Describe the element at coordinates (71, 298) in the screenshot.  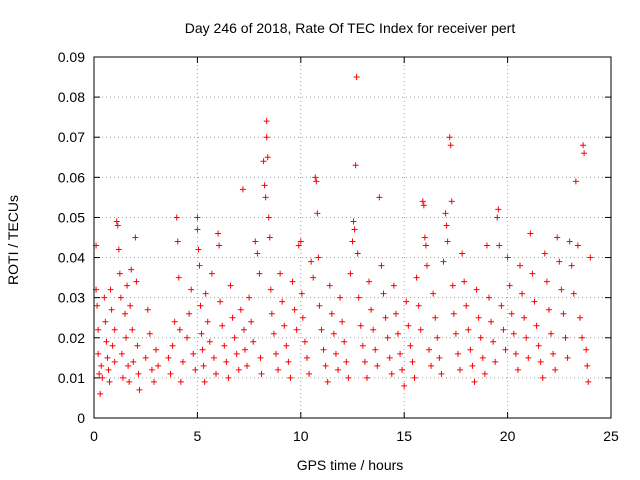
I see `y-tick-label: 0.03` at that location.